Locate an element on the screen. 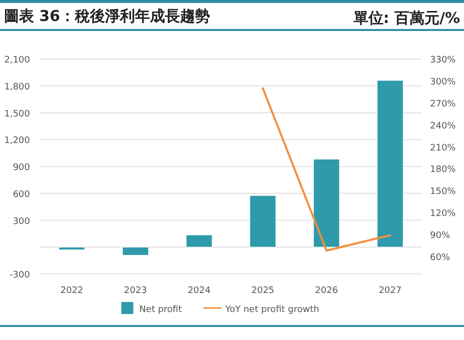  x-tick-label: 2022 is located at coordinates (72, 291).